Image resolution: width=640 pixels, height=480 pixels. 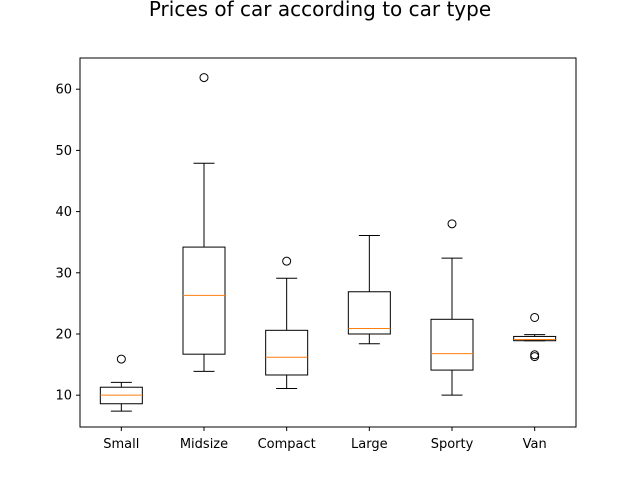 I want to click on x-tick-label: Compact, so click(x=287, y=444).